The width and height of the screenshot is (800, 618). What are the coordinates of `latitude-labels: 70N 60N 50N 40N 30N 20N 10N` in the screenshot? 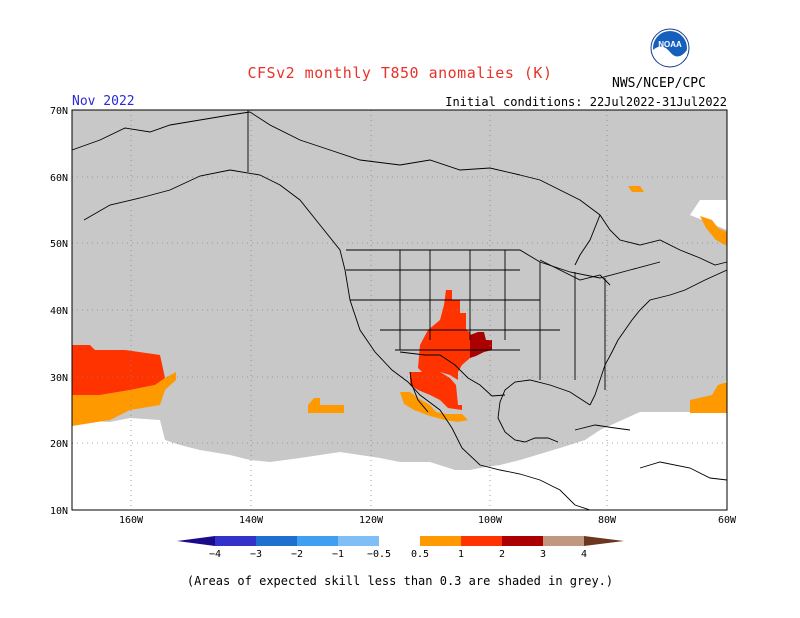 It's located at (59, 311).